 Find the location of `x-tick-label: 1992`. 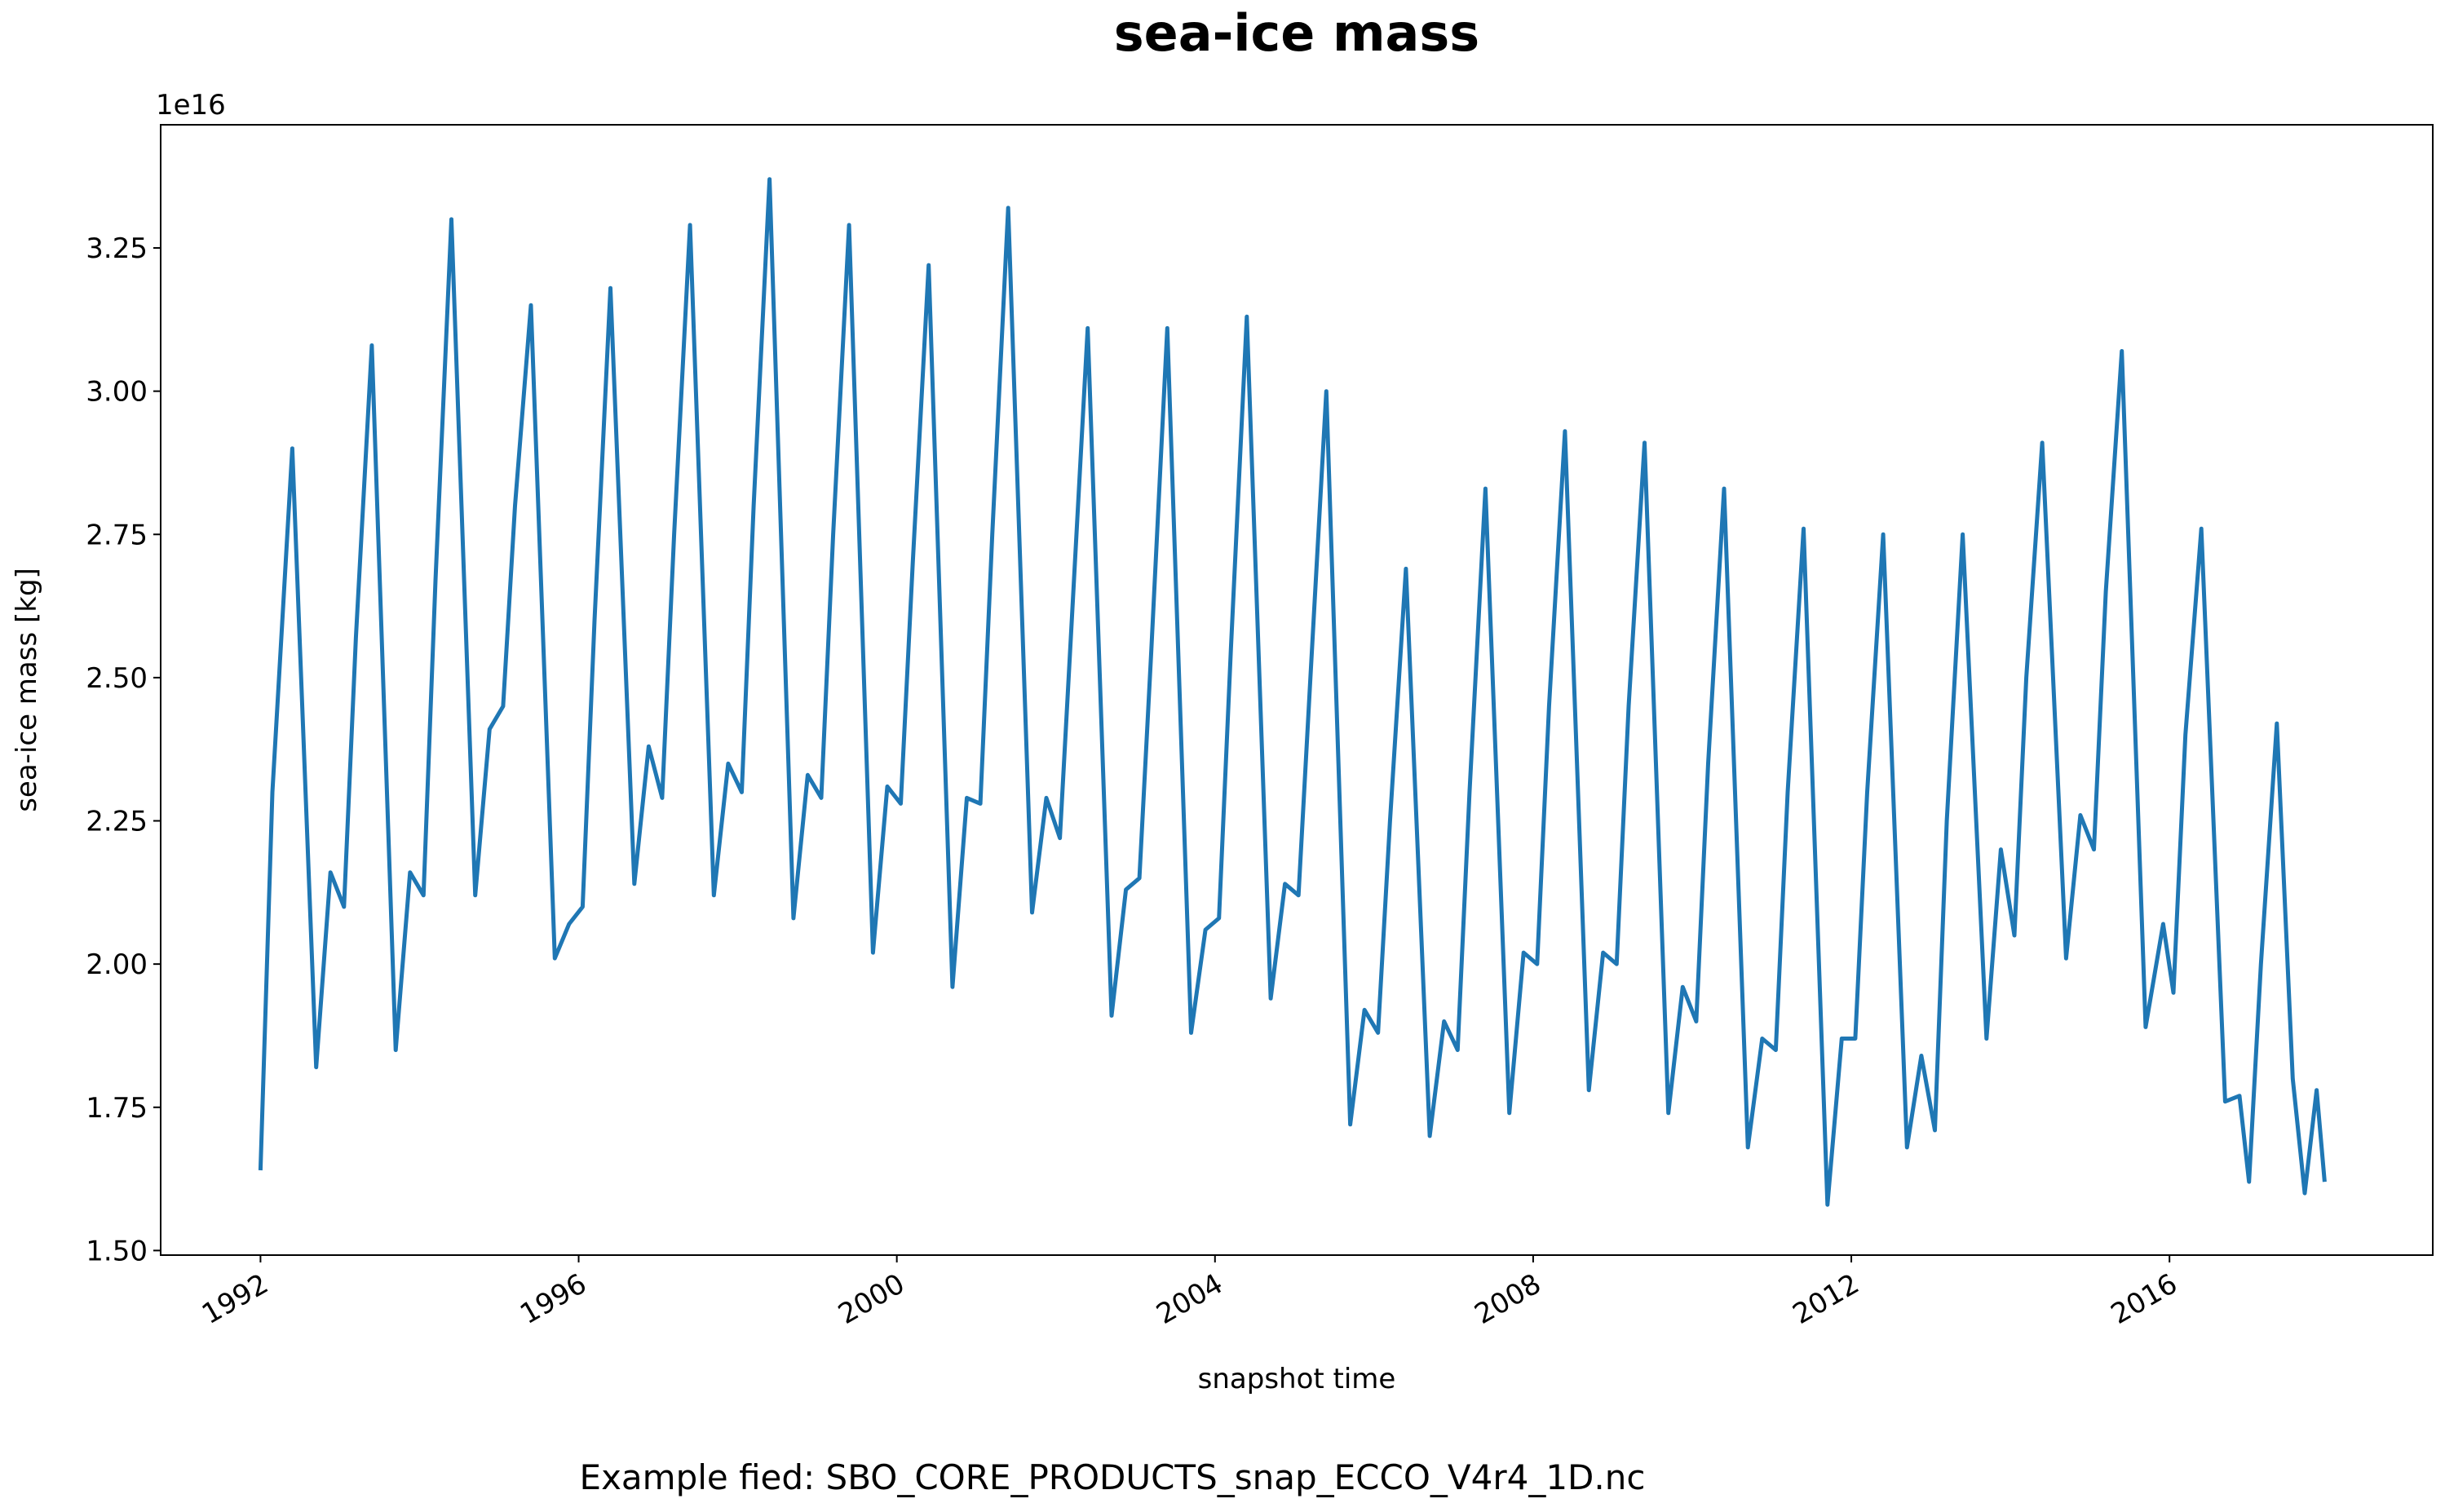

x-tick-label: 1992 is located at coordinates (235, 1299).